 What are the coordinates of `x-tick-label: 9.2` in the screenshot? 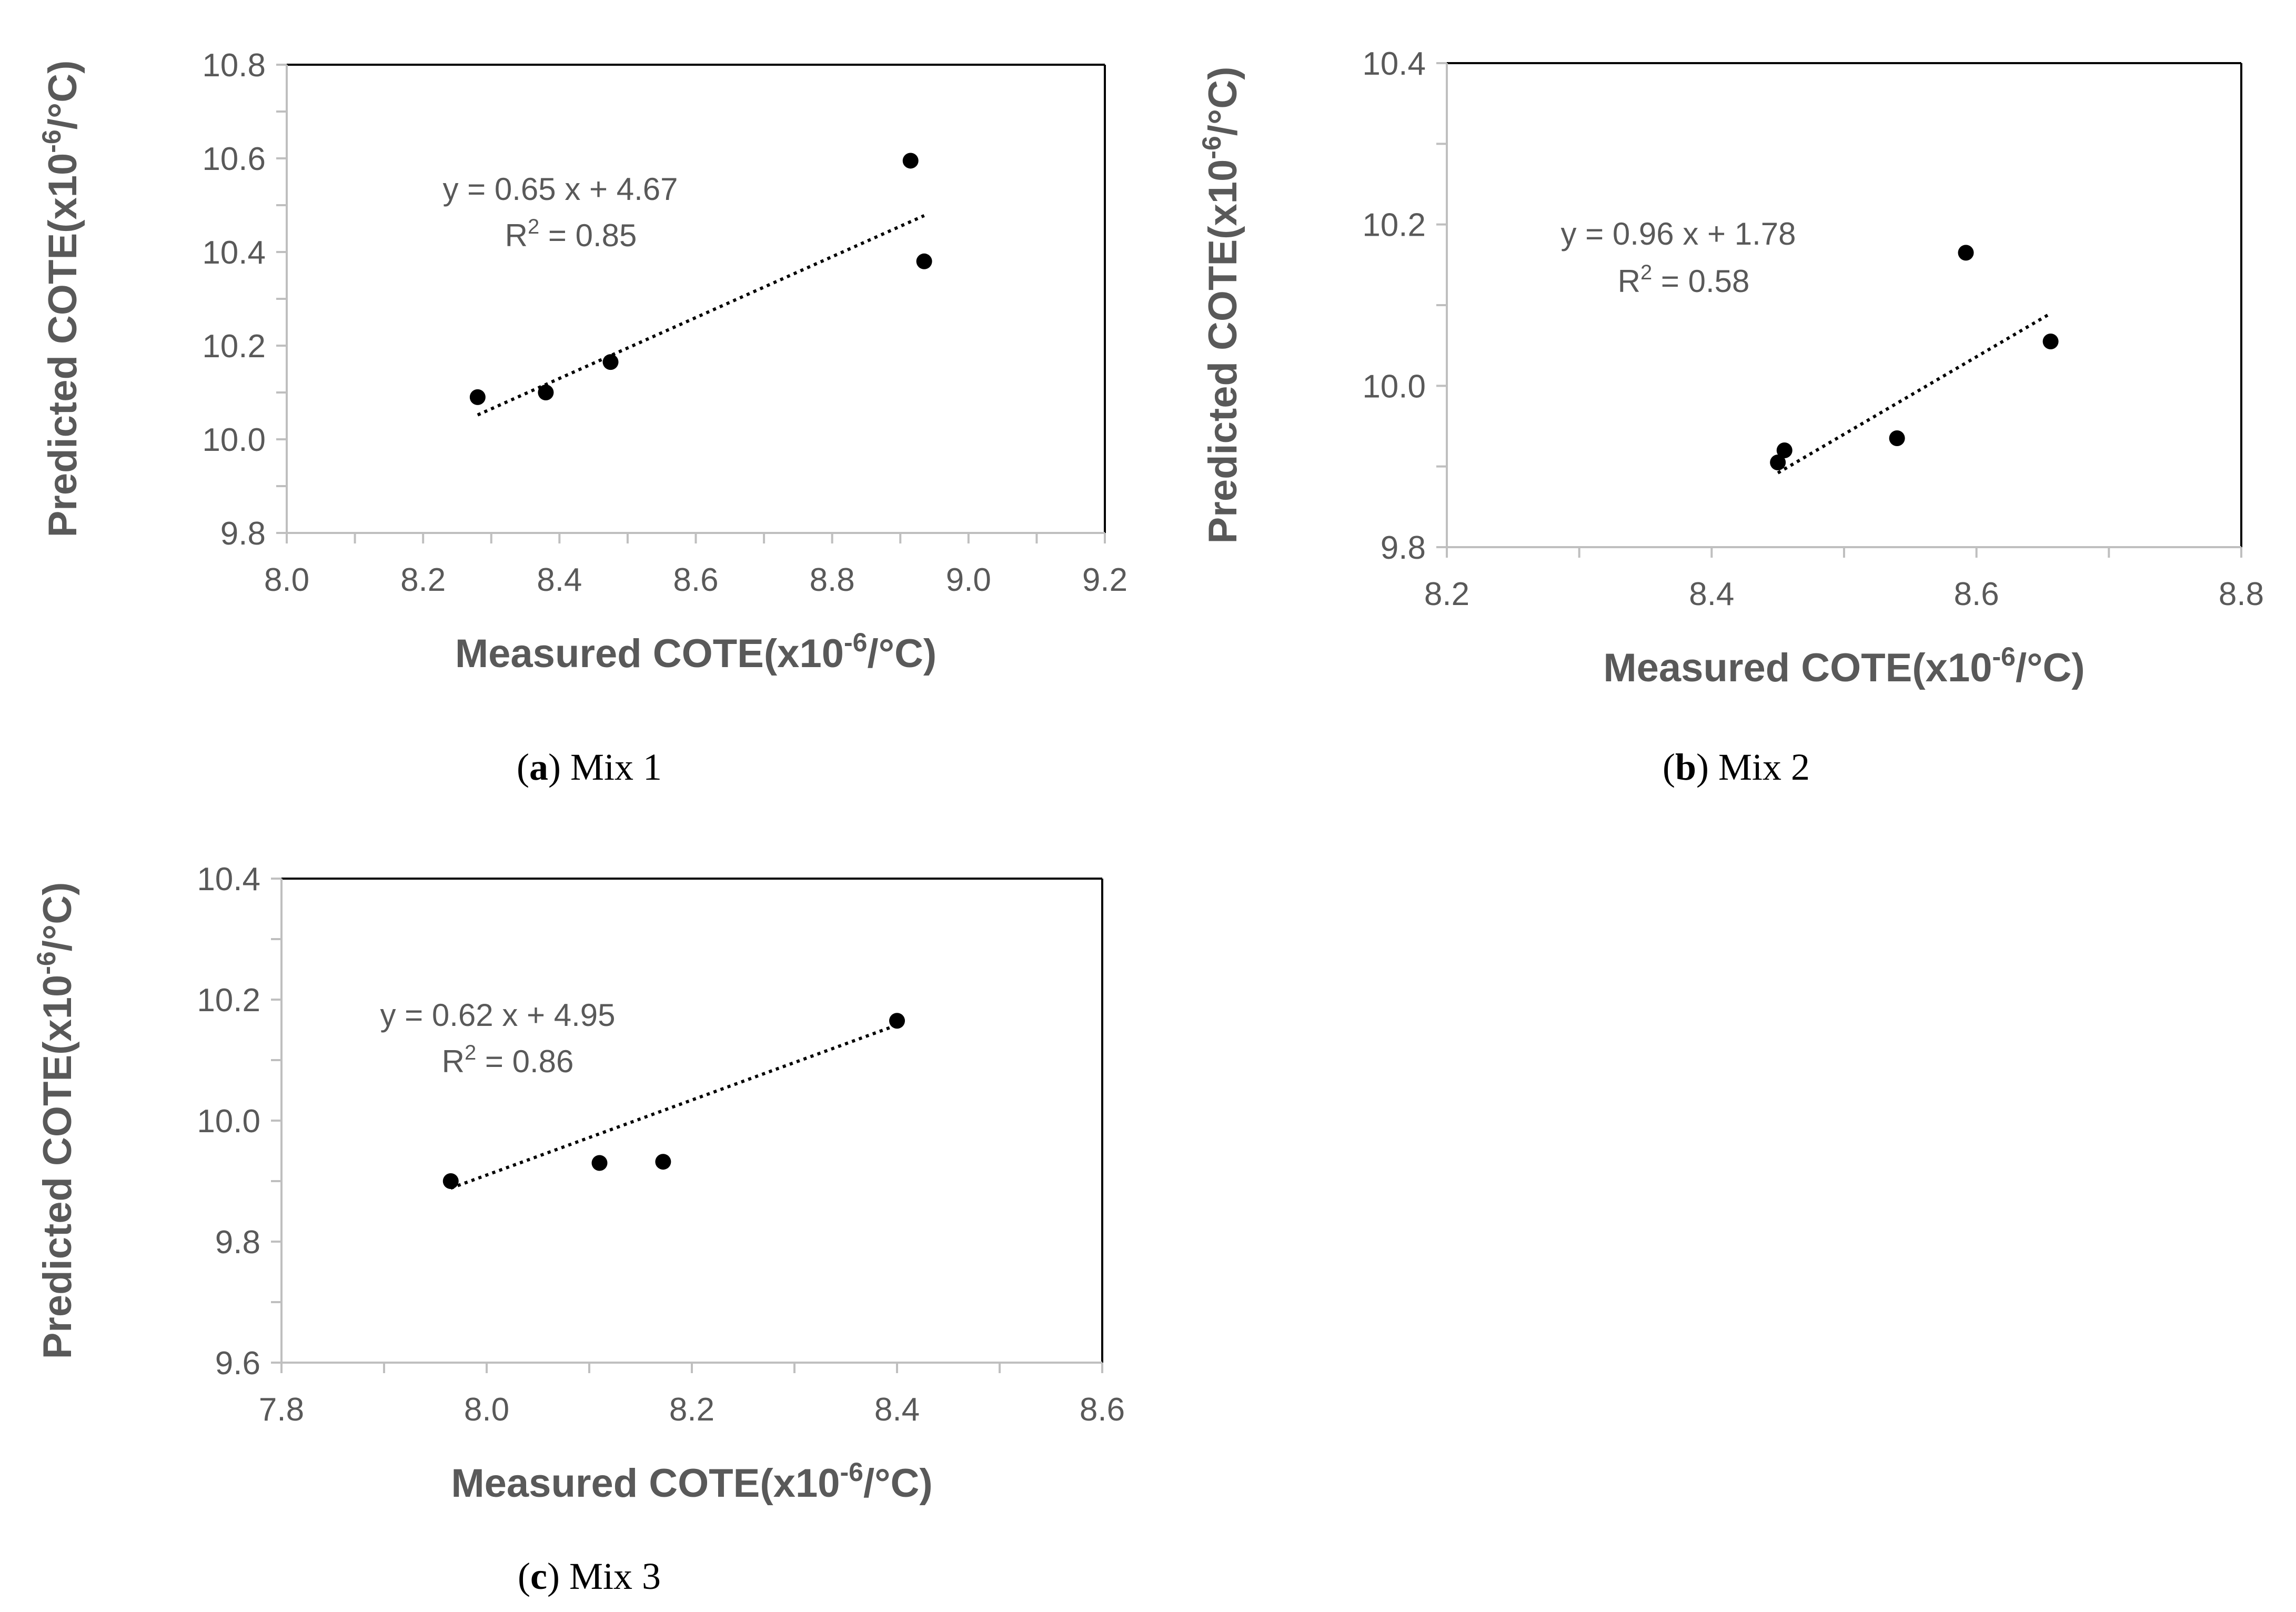 It's located at (1104, 580).